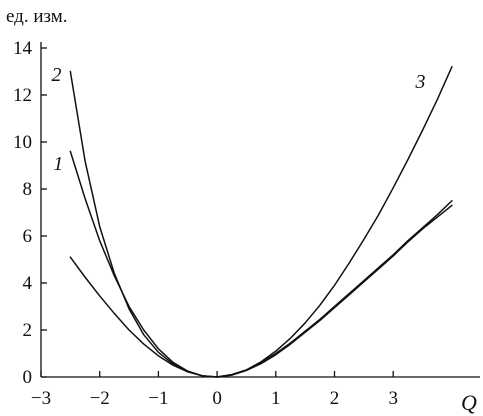 Image resolution: width=483 pixels, height=416 pixels. What do you see at coordinates (37, 16) in the screenshot?
I see `y-axis-title: ед. изм.` at bounding box center [37, 16].